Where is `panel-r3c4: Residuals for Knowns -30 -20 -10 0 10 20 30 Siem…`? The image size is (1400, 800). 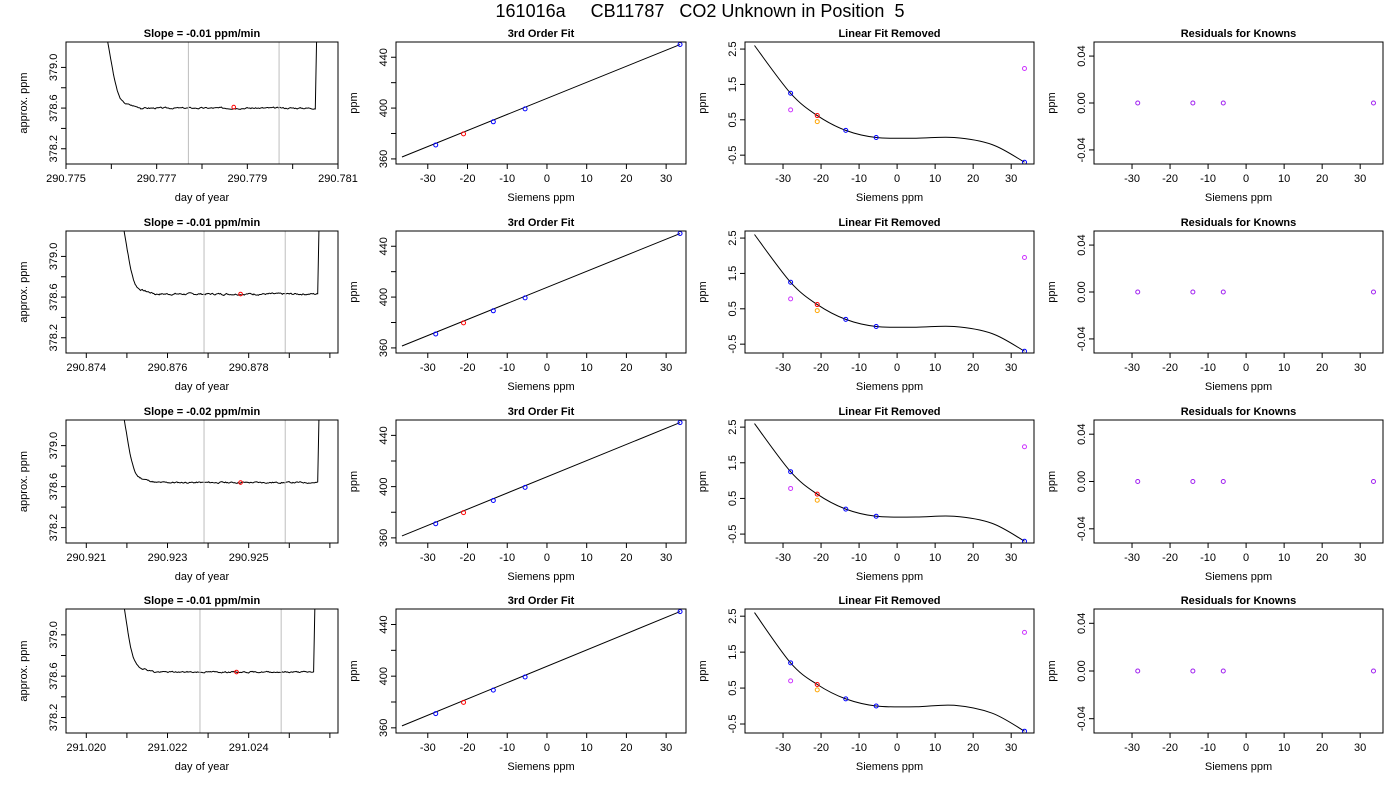
panel-r3c4: Residuals for Knowns -30 -20 -10 0 10 20 30 Siem… is located at coordinates (1215, 494).